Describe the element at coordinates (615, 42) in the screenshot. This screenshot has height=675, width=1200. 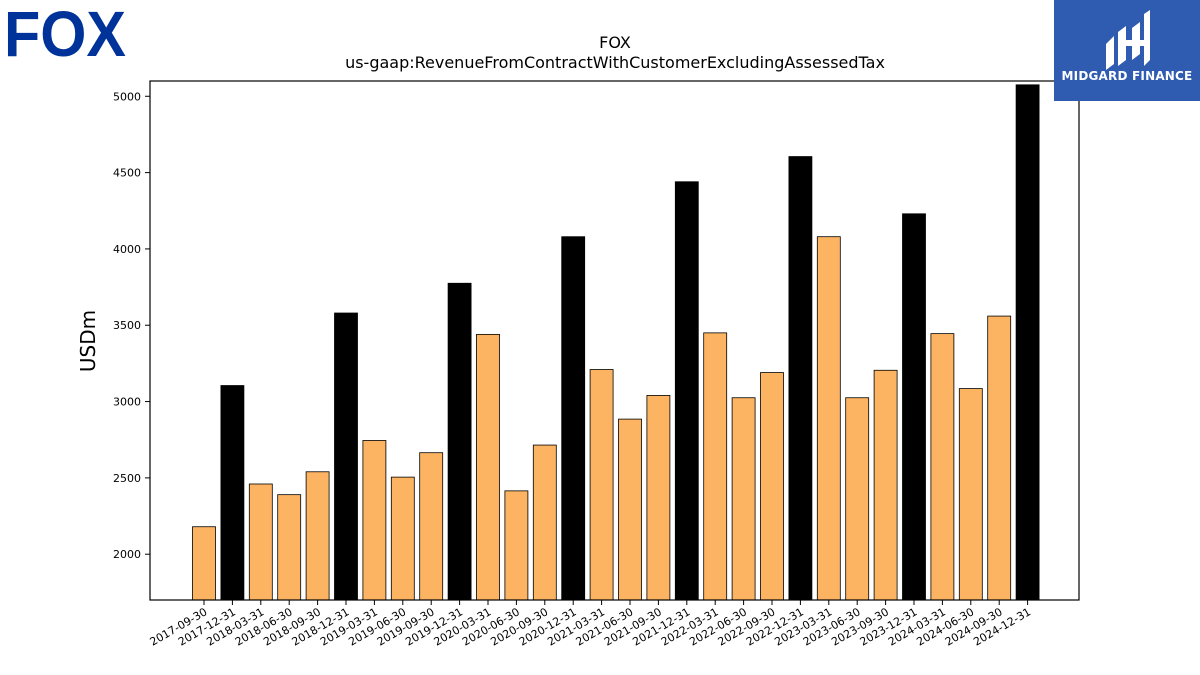
I see `chart-title: FOX` at that location.